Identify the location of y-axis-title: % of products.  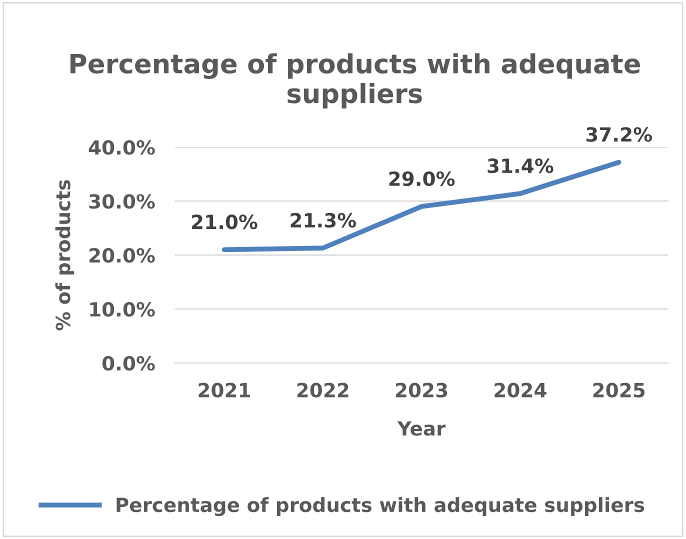
(64, 255).